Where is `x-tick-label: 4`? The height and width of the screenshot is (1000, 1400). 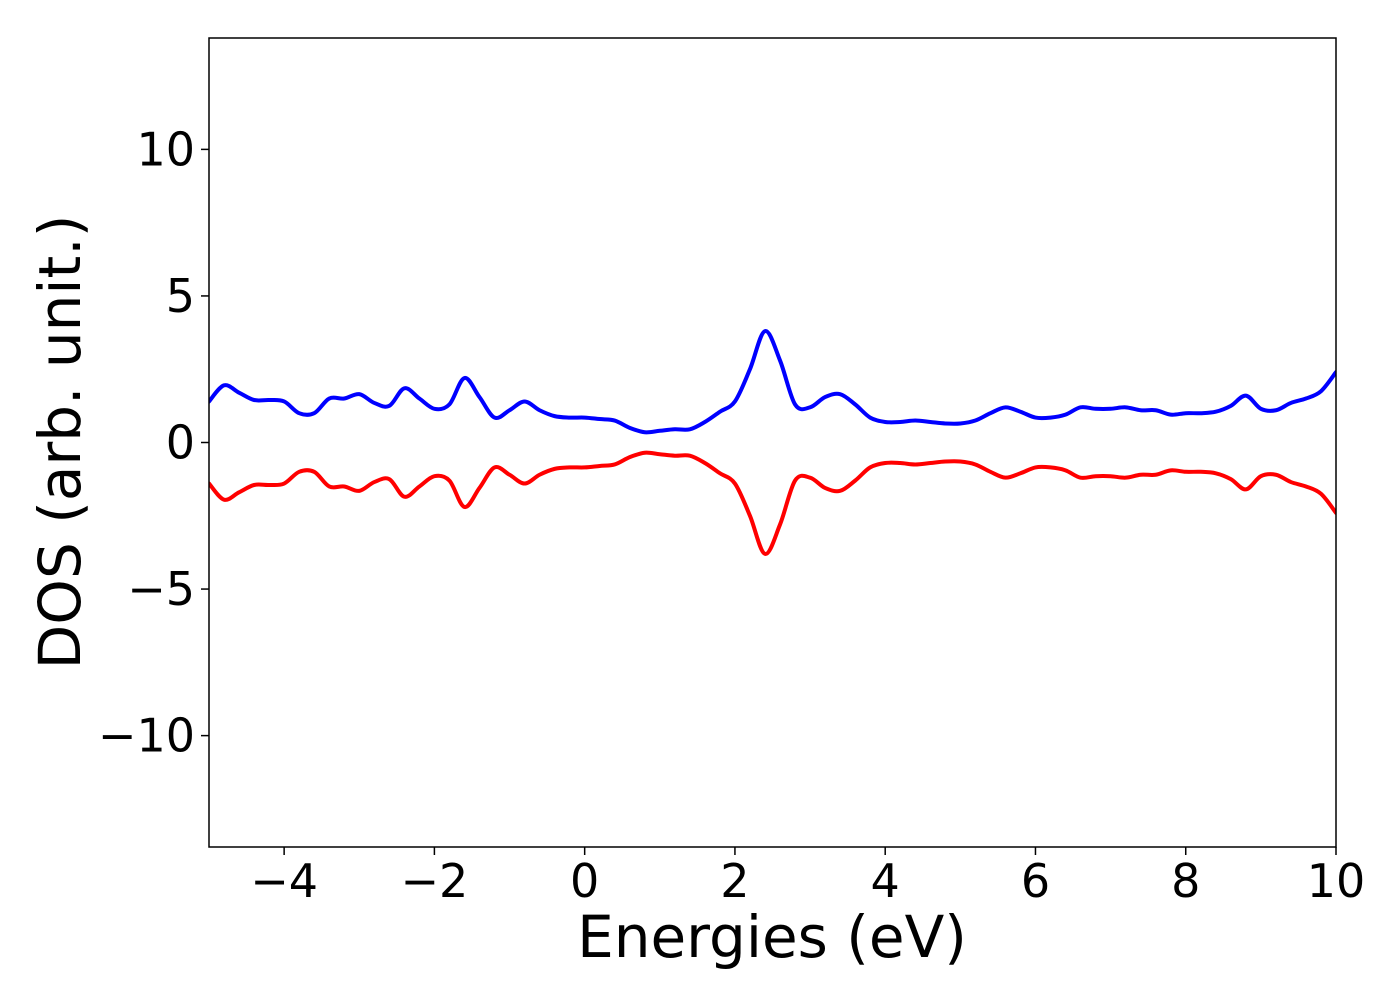 x-tick-label: 4 is located at coordinates (885, 881).